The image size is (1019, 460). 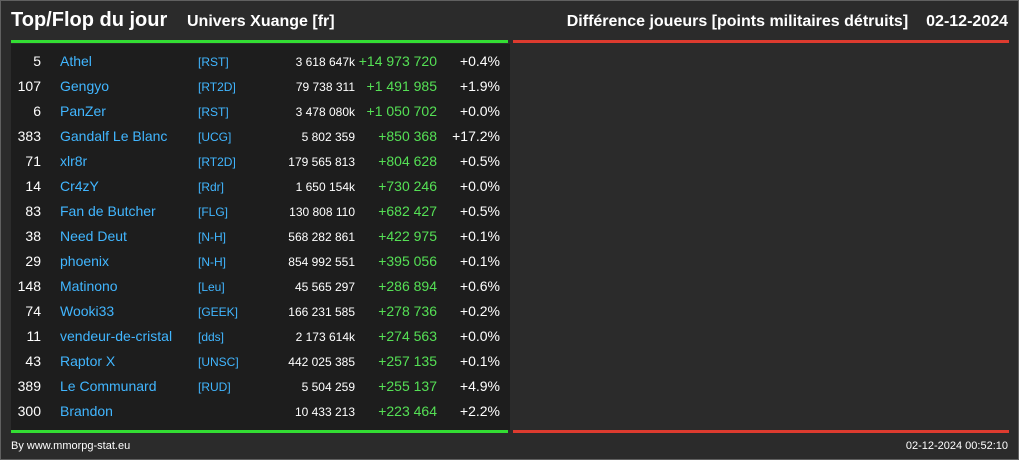 What do you see at coordinates (328, 137) in the screenshot?
I see `points-cell: 5 802 359` at bounding box center [328, 137].